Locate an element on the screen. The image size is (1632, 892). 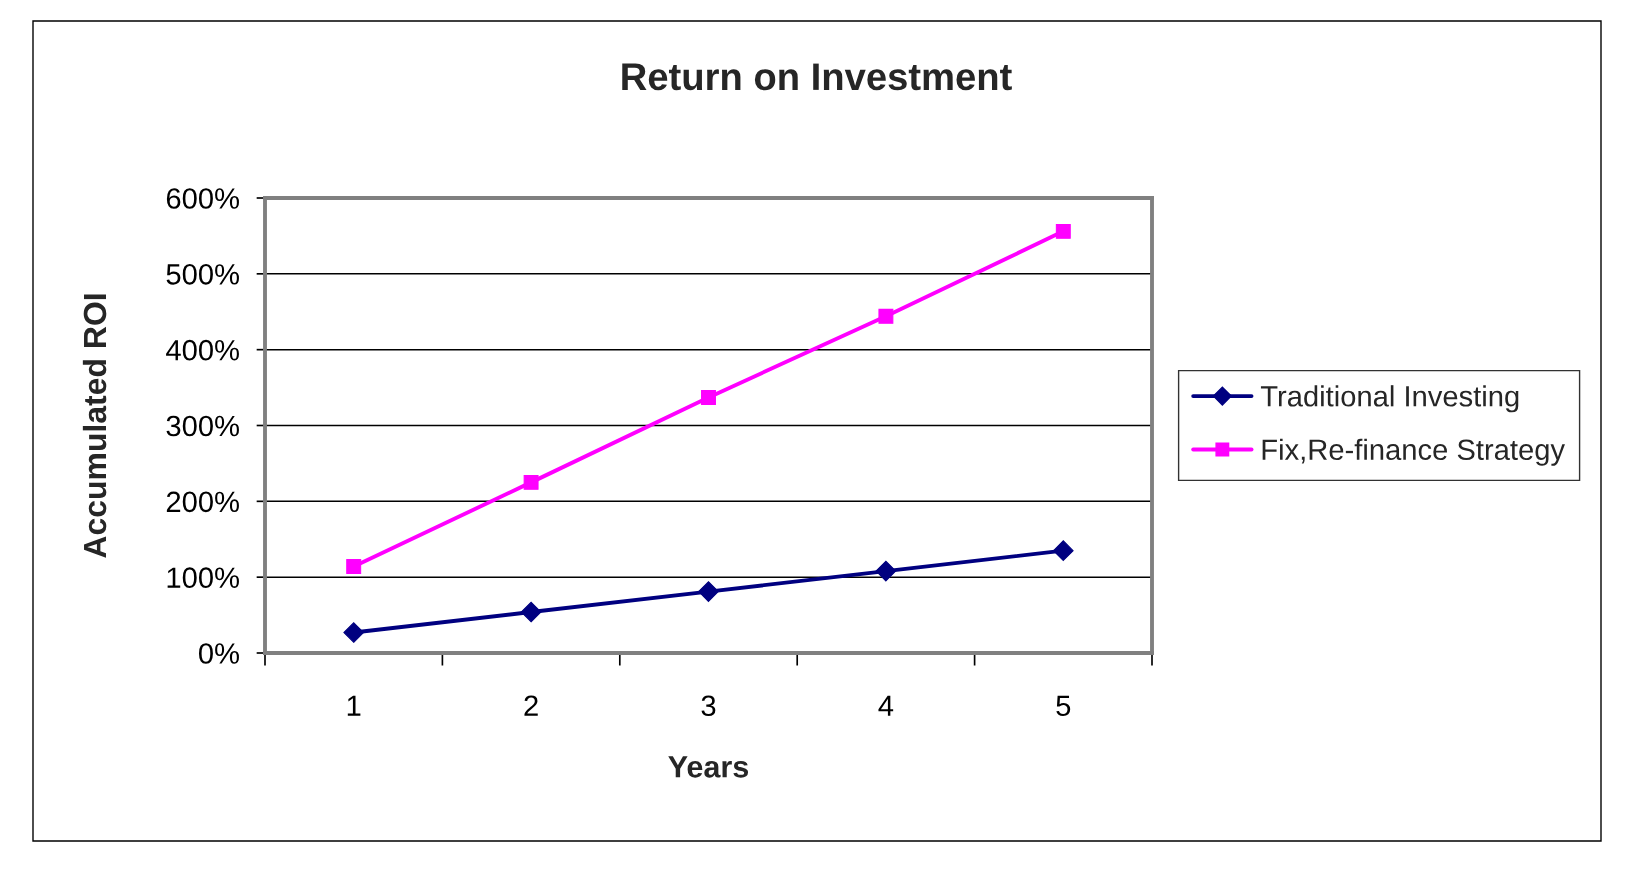
x-tick-label: 1 is located at coordinates (354, 705).